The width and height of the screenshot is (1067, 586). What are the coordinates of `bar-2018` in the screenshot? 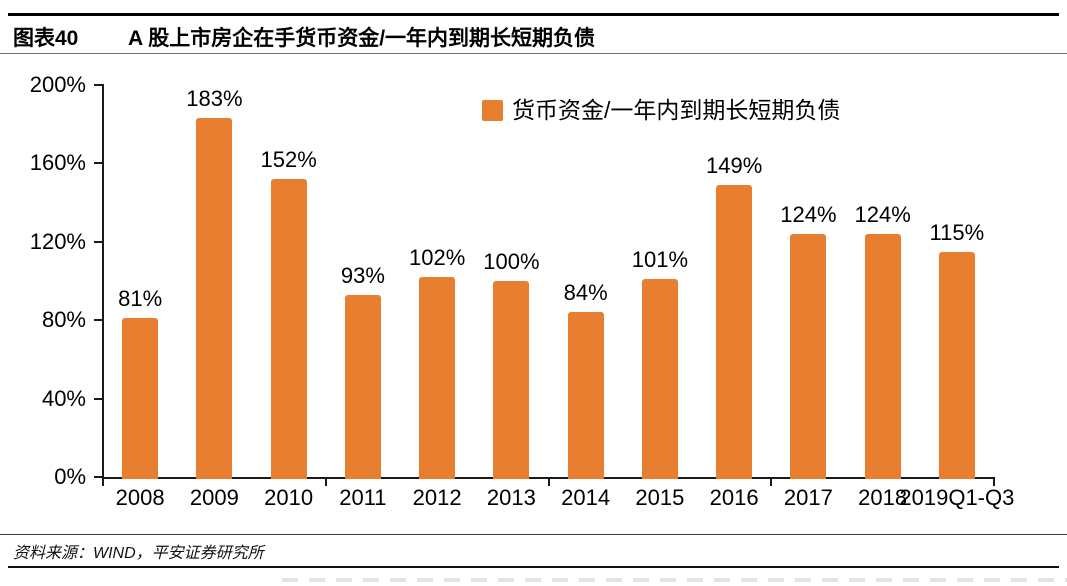 It's located at (882, 356).